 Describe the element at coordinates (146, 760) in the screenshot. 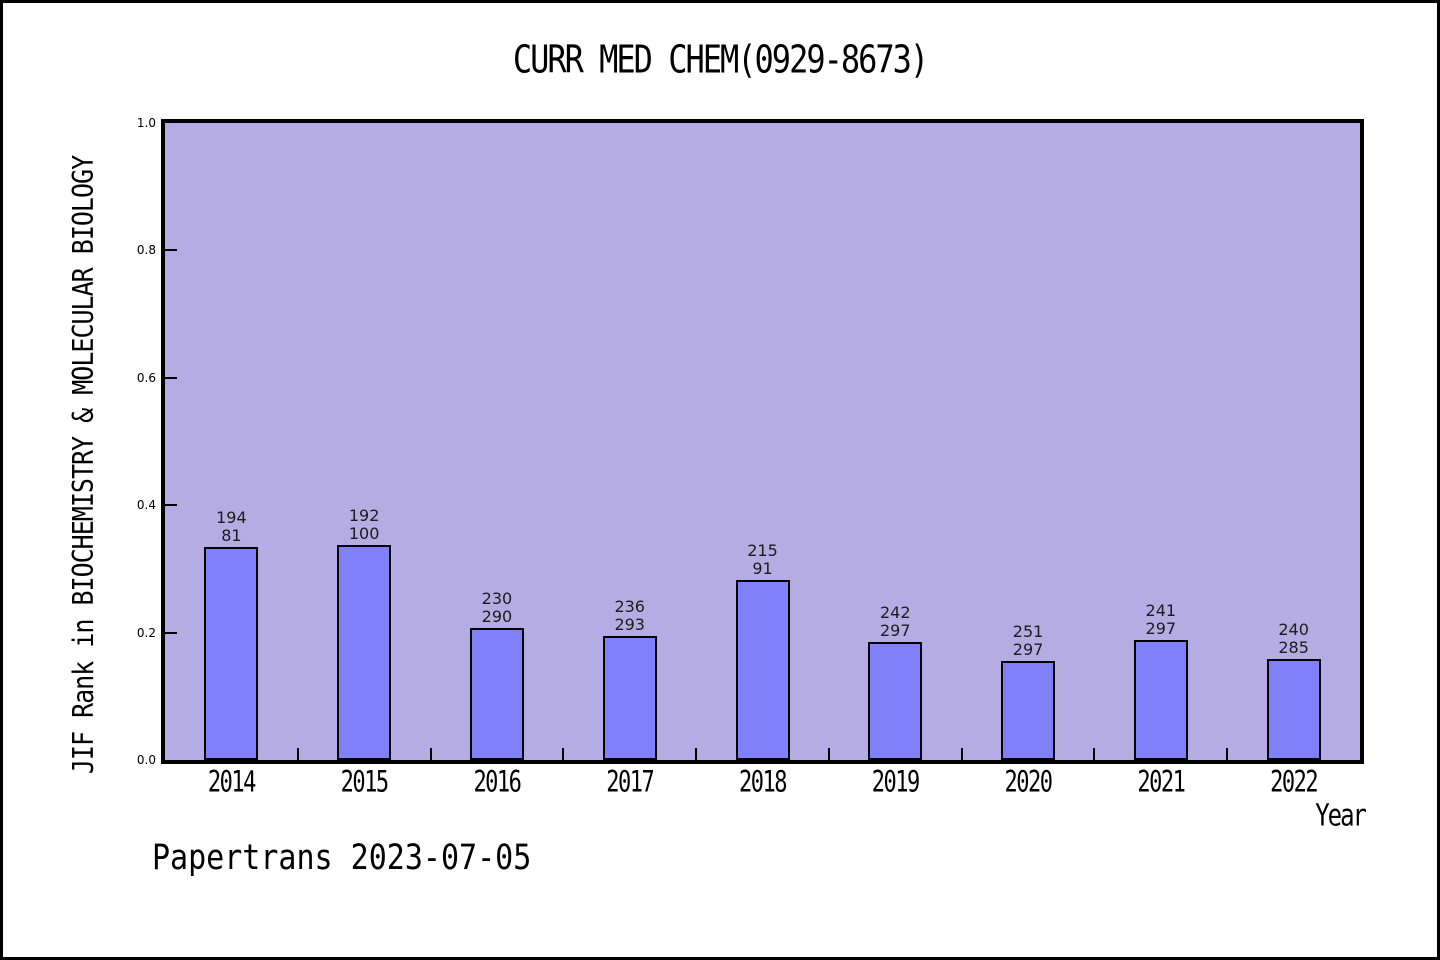

I see `y-tick-label-0.0: 0.0` at that location.